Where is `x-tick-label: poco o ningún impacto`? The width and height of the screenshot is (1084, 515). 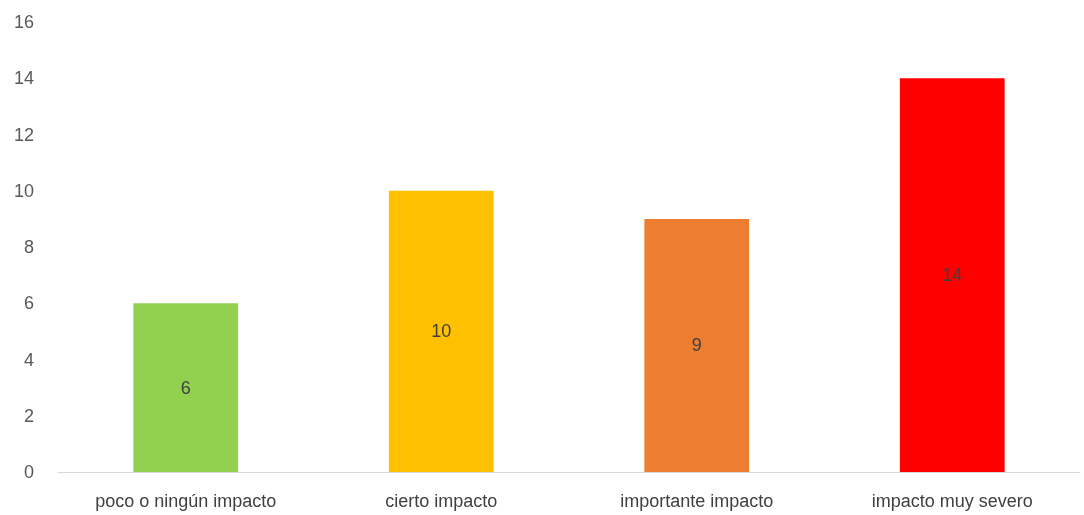 x-tick-label: poco o ningún impacto is located at coordinates (186, 501).